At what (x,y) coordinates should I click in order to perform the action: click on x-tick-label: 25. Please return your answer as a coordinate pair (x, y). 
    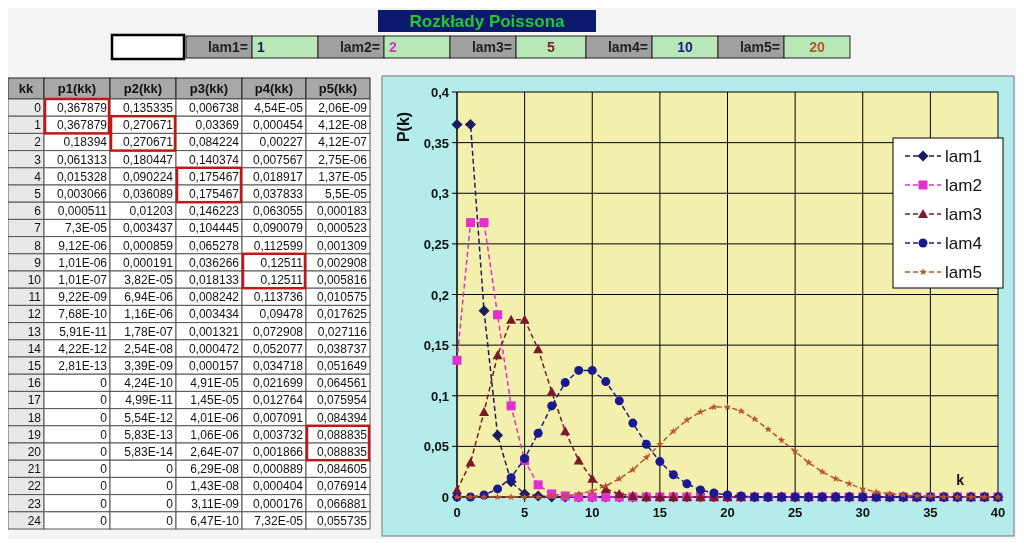
    Looking at the image, I should click on (795, 512).